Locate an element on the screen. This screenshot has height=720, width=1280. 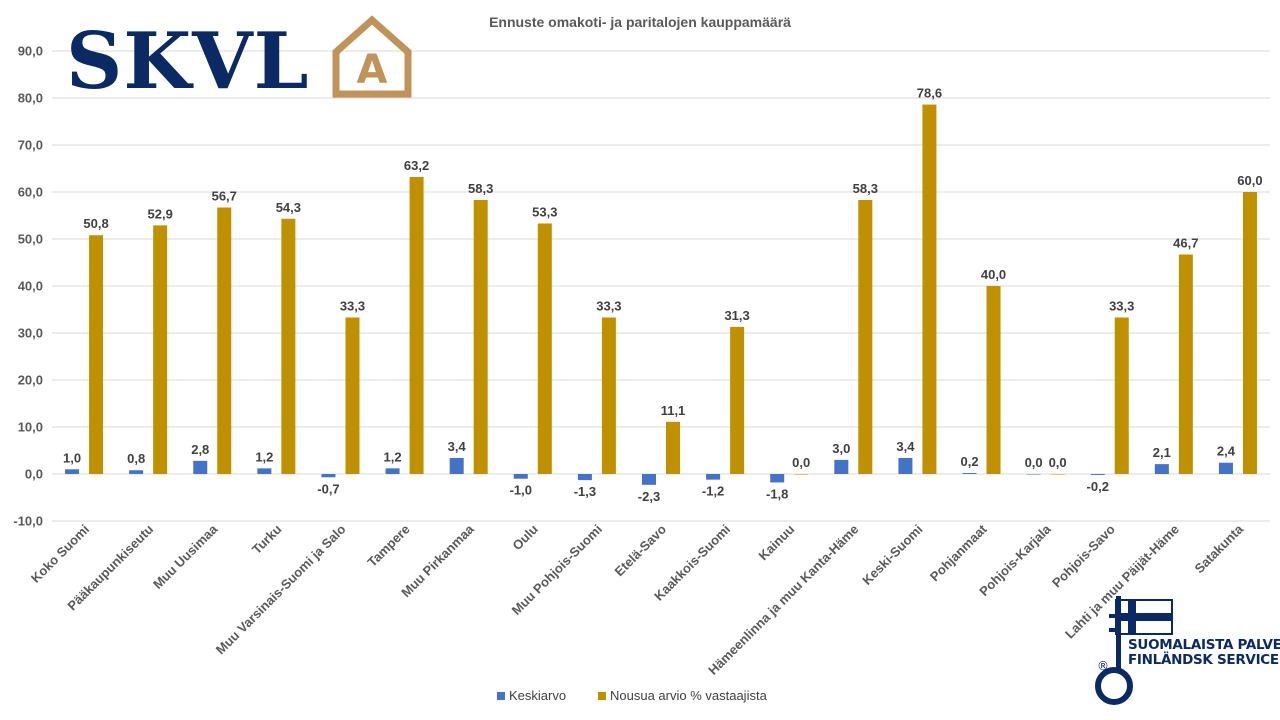
x-tick-label: Pohjanmaat is located at coordinates (958, 552).